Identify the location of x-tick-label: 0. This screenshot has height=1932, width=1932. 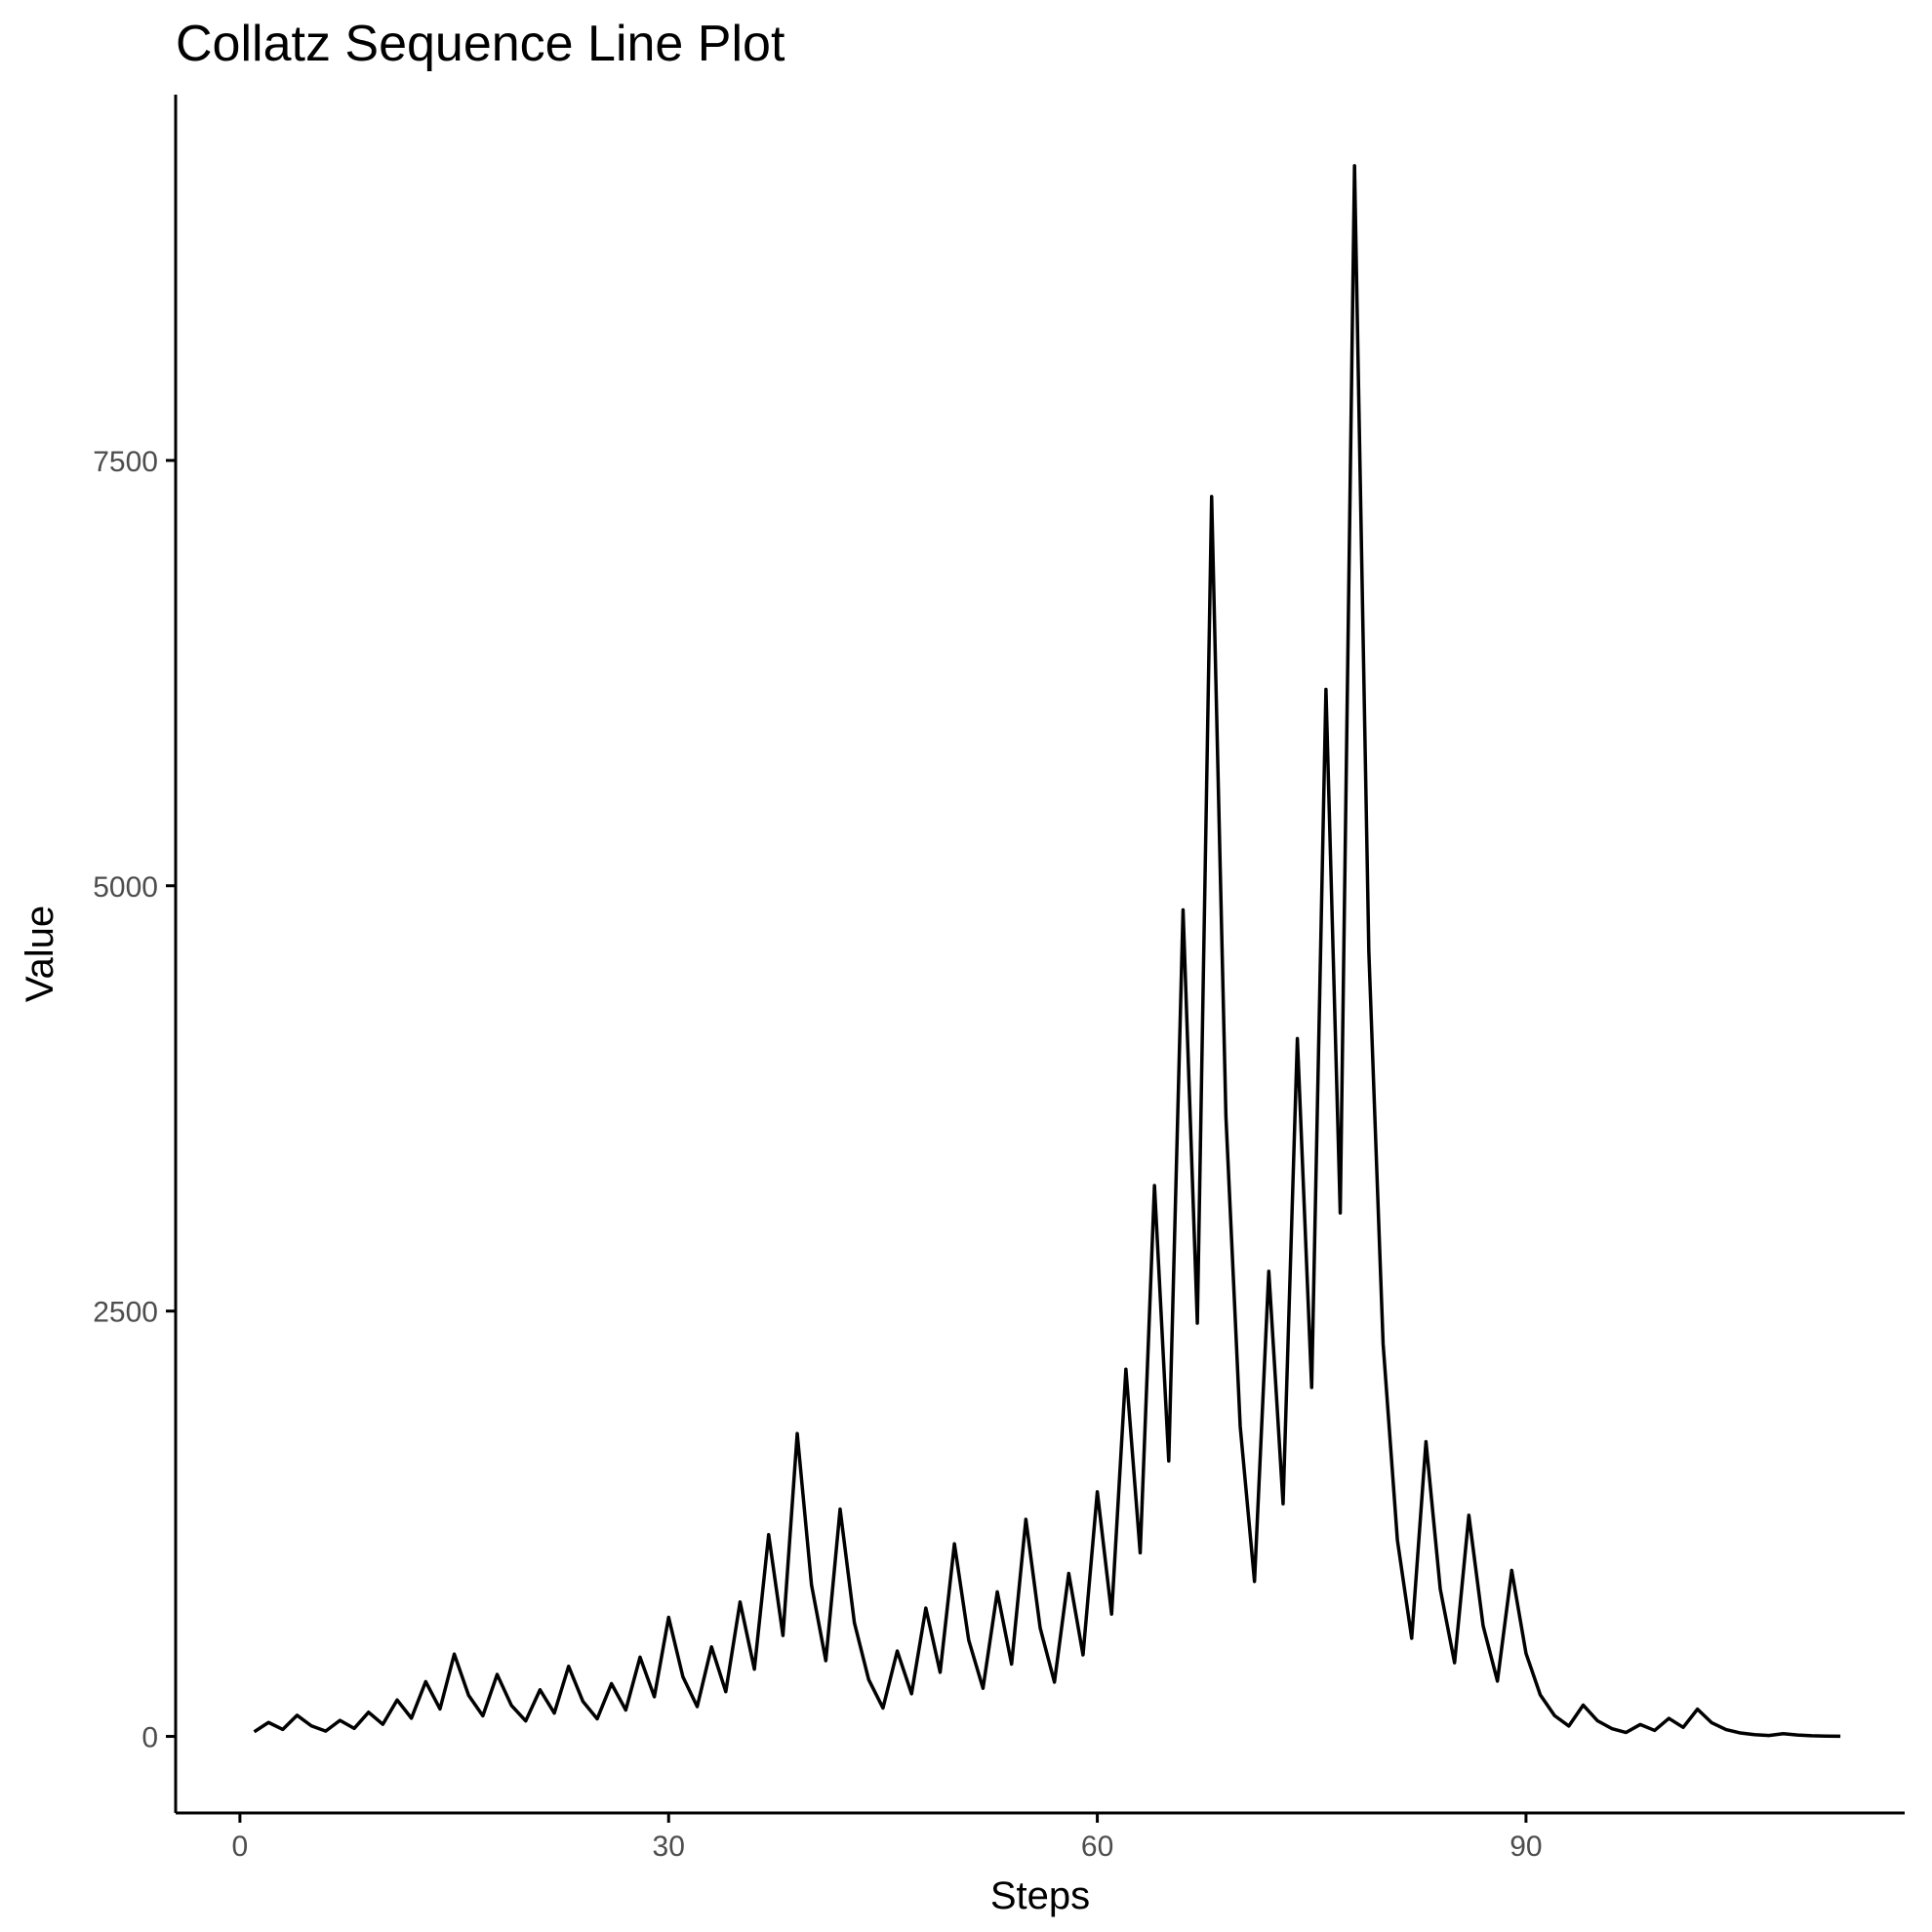
(240, 1847).